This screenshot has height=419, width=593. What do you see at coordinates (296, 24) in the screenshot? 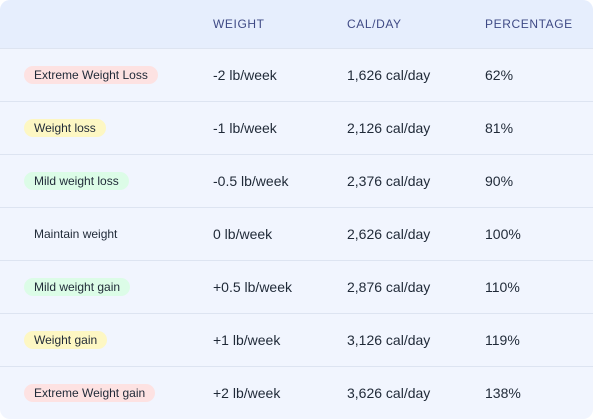
I see `table-header: WEIGHT CAL/DAY PERCENTAGE` at bounding box center [296, 24].